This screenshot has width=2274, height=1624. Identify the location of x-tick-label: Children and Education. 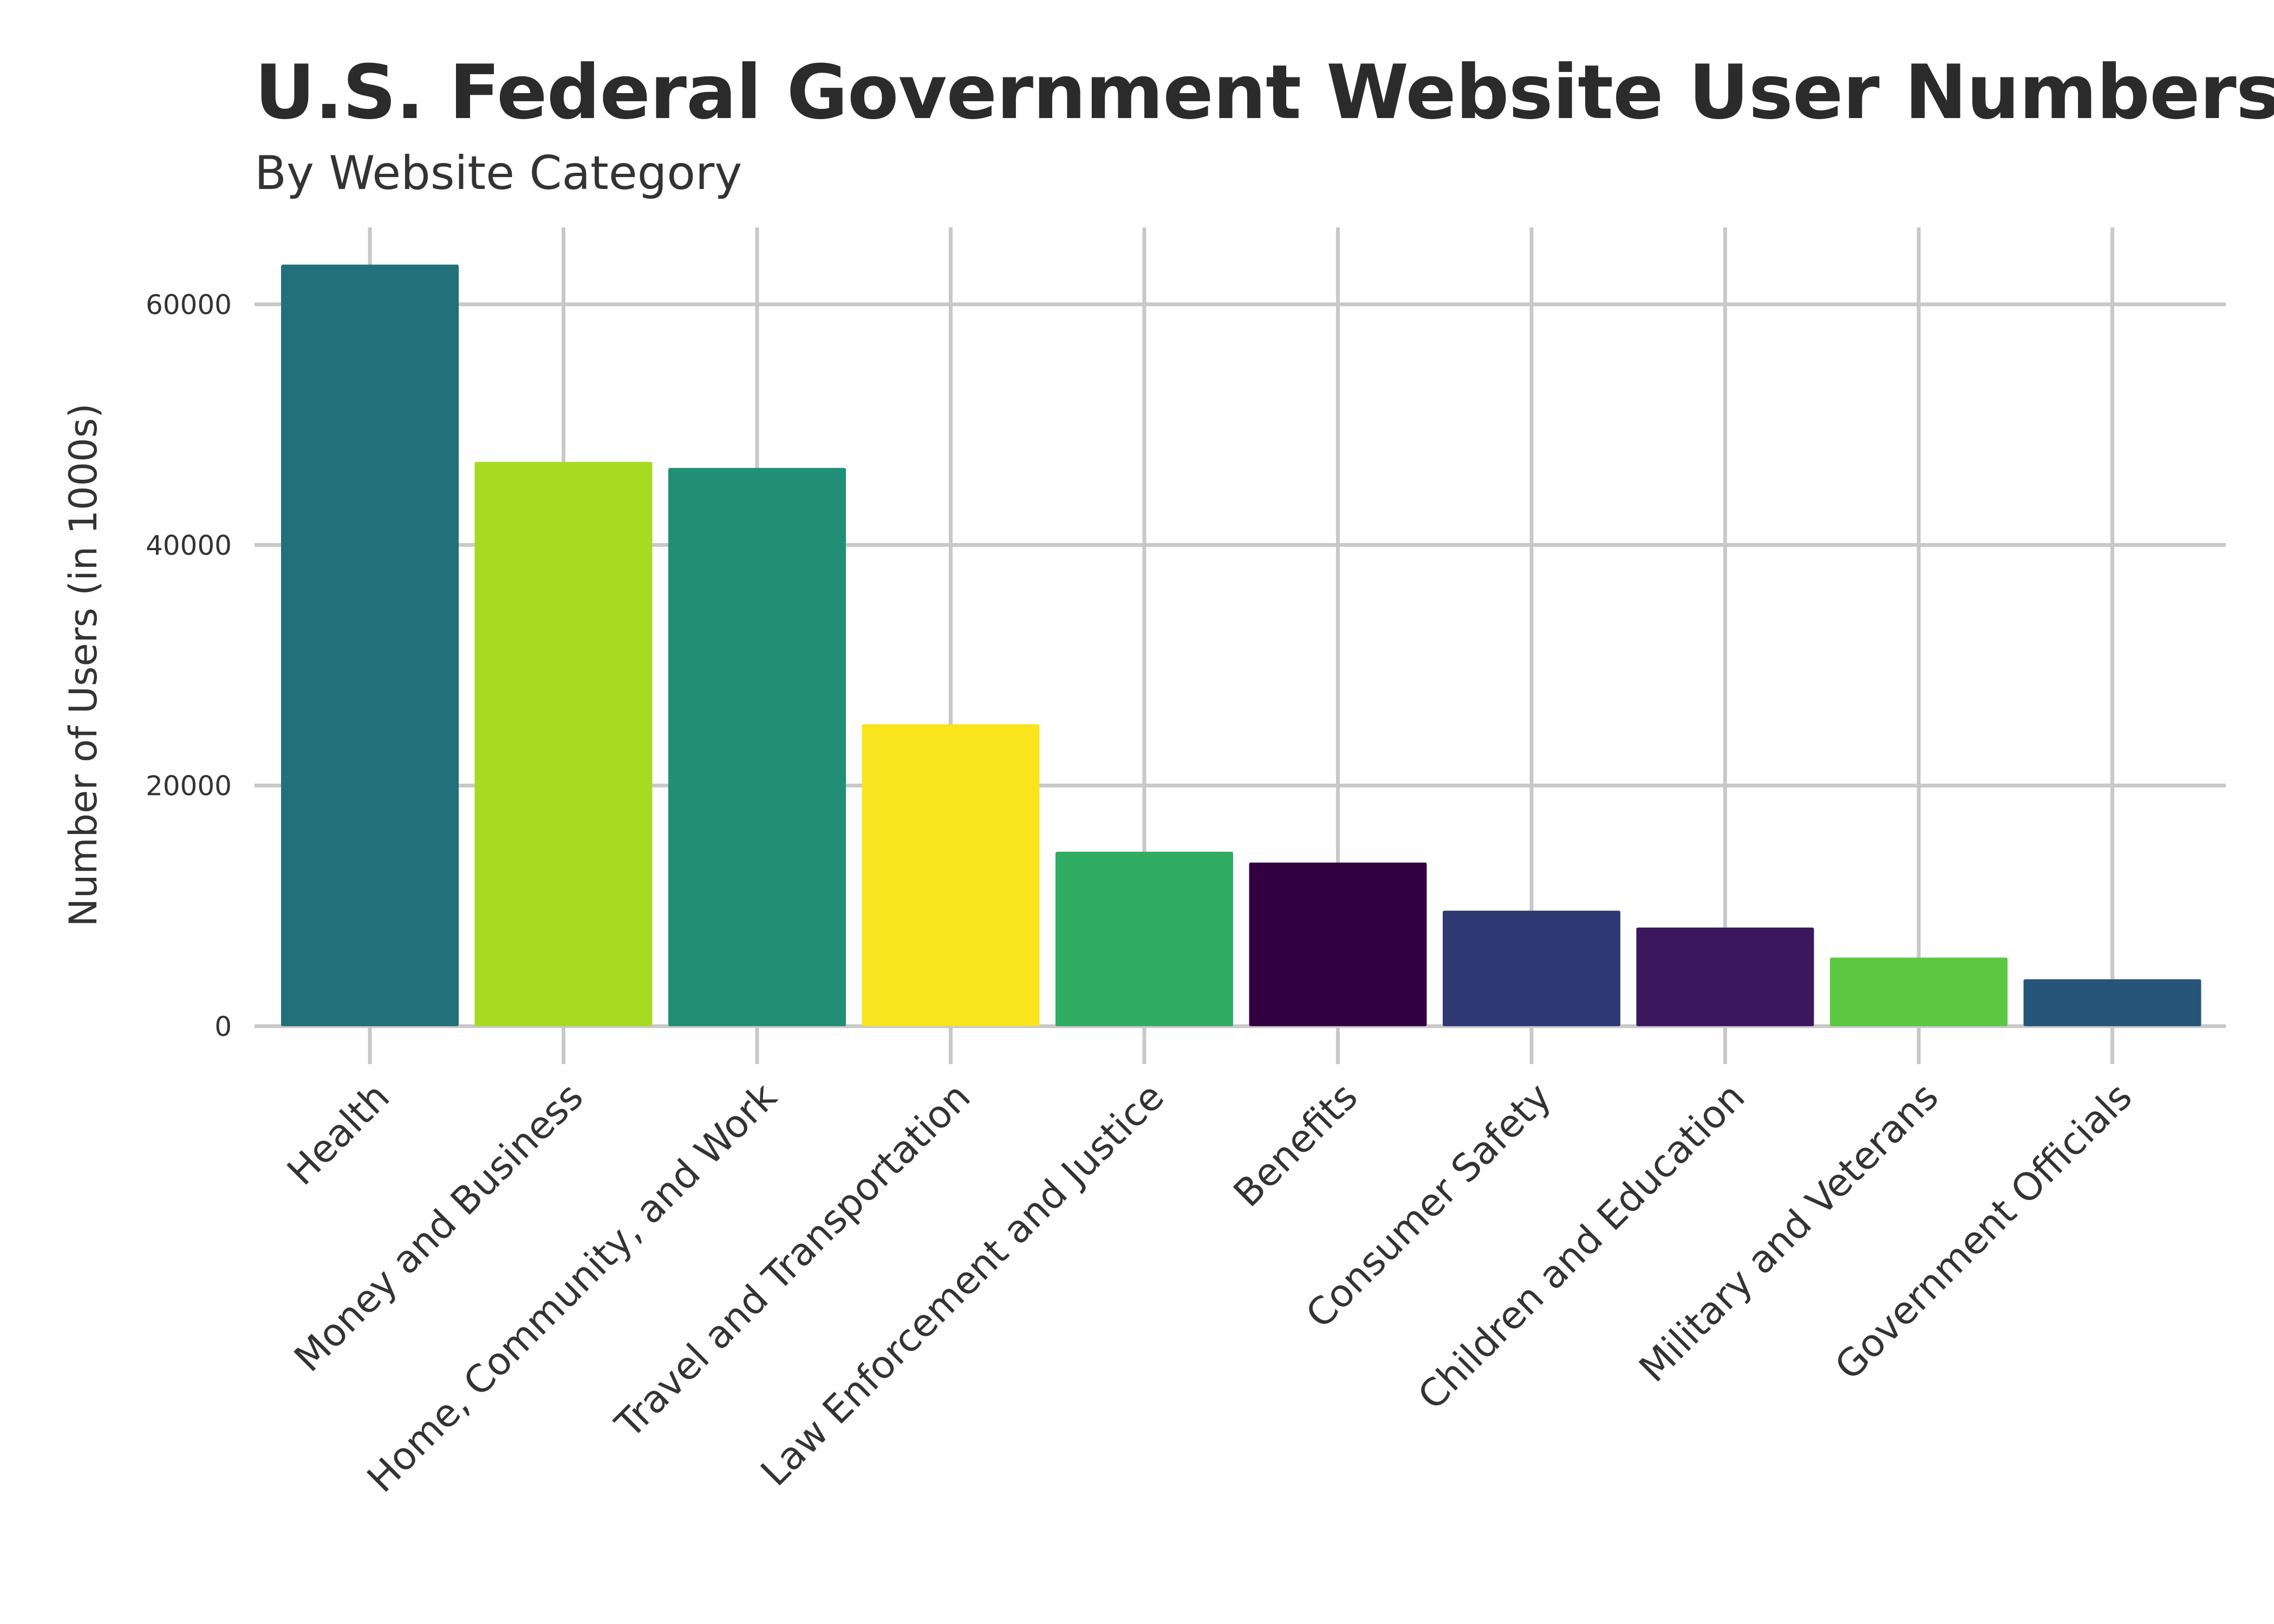
(1582, 1246).